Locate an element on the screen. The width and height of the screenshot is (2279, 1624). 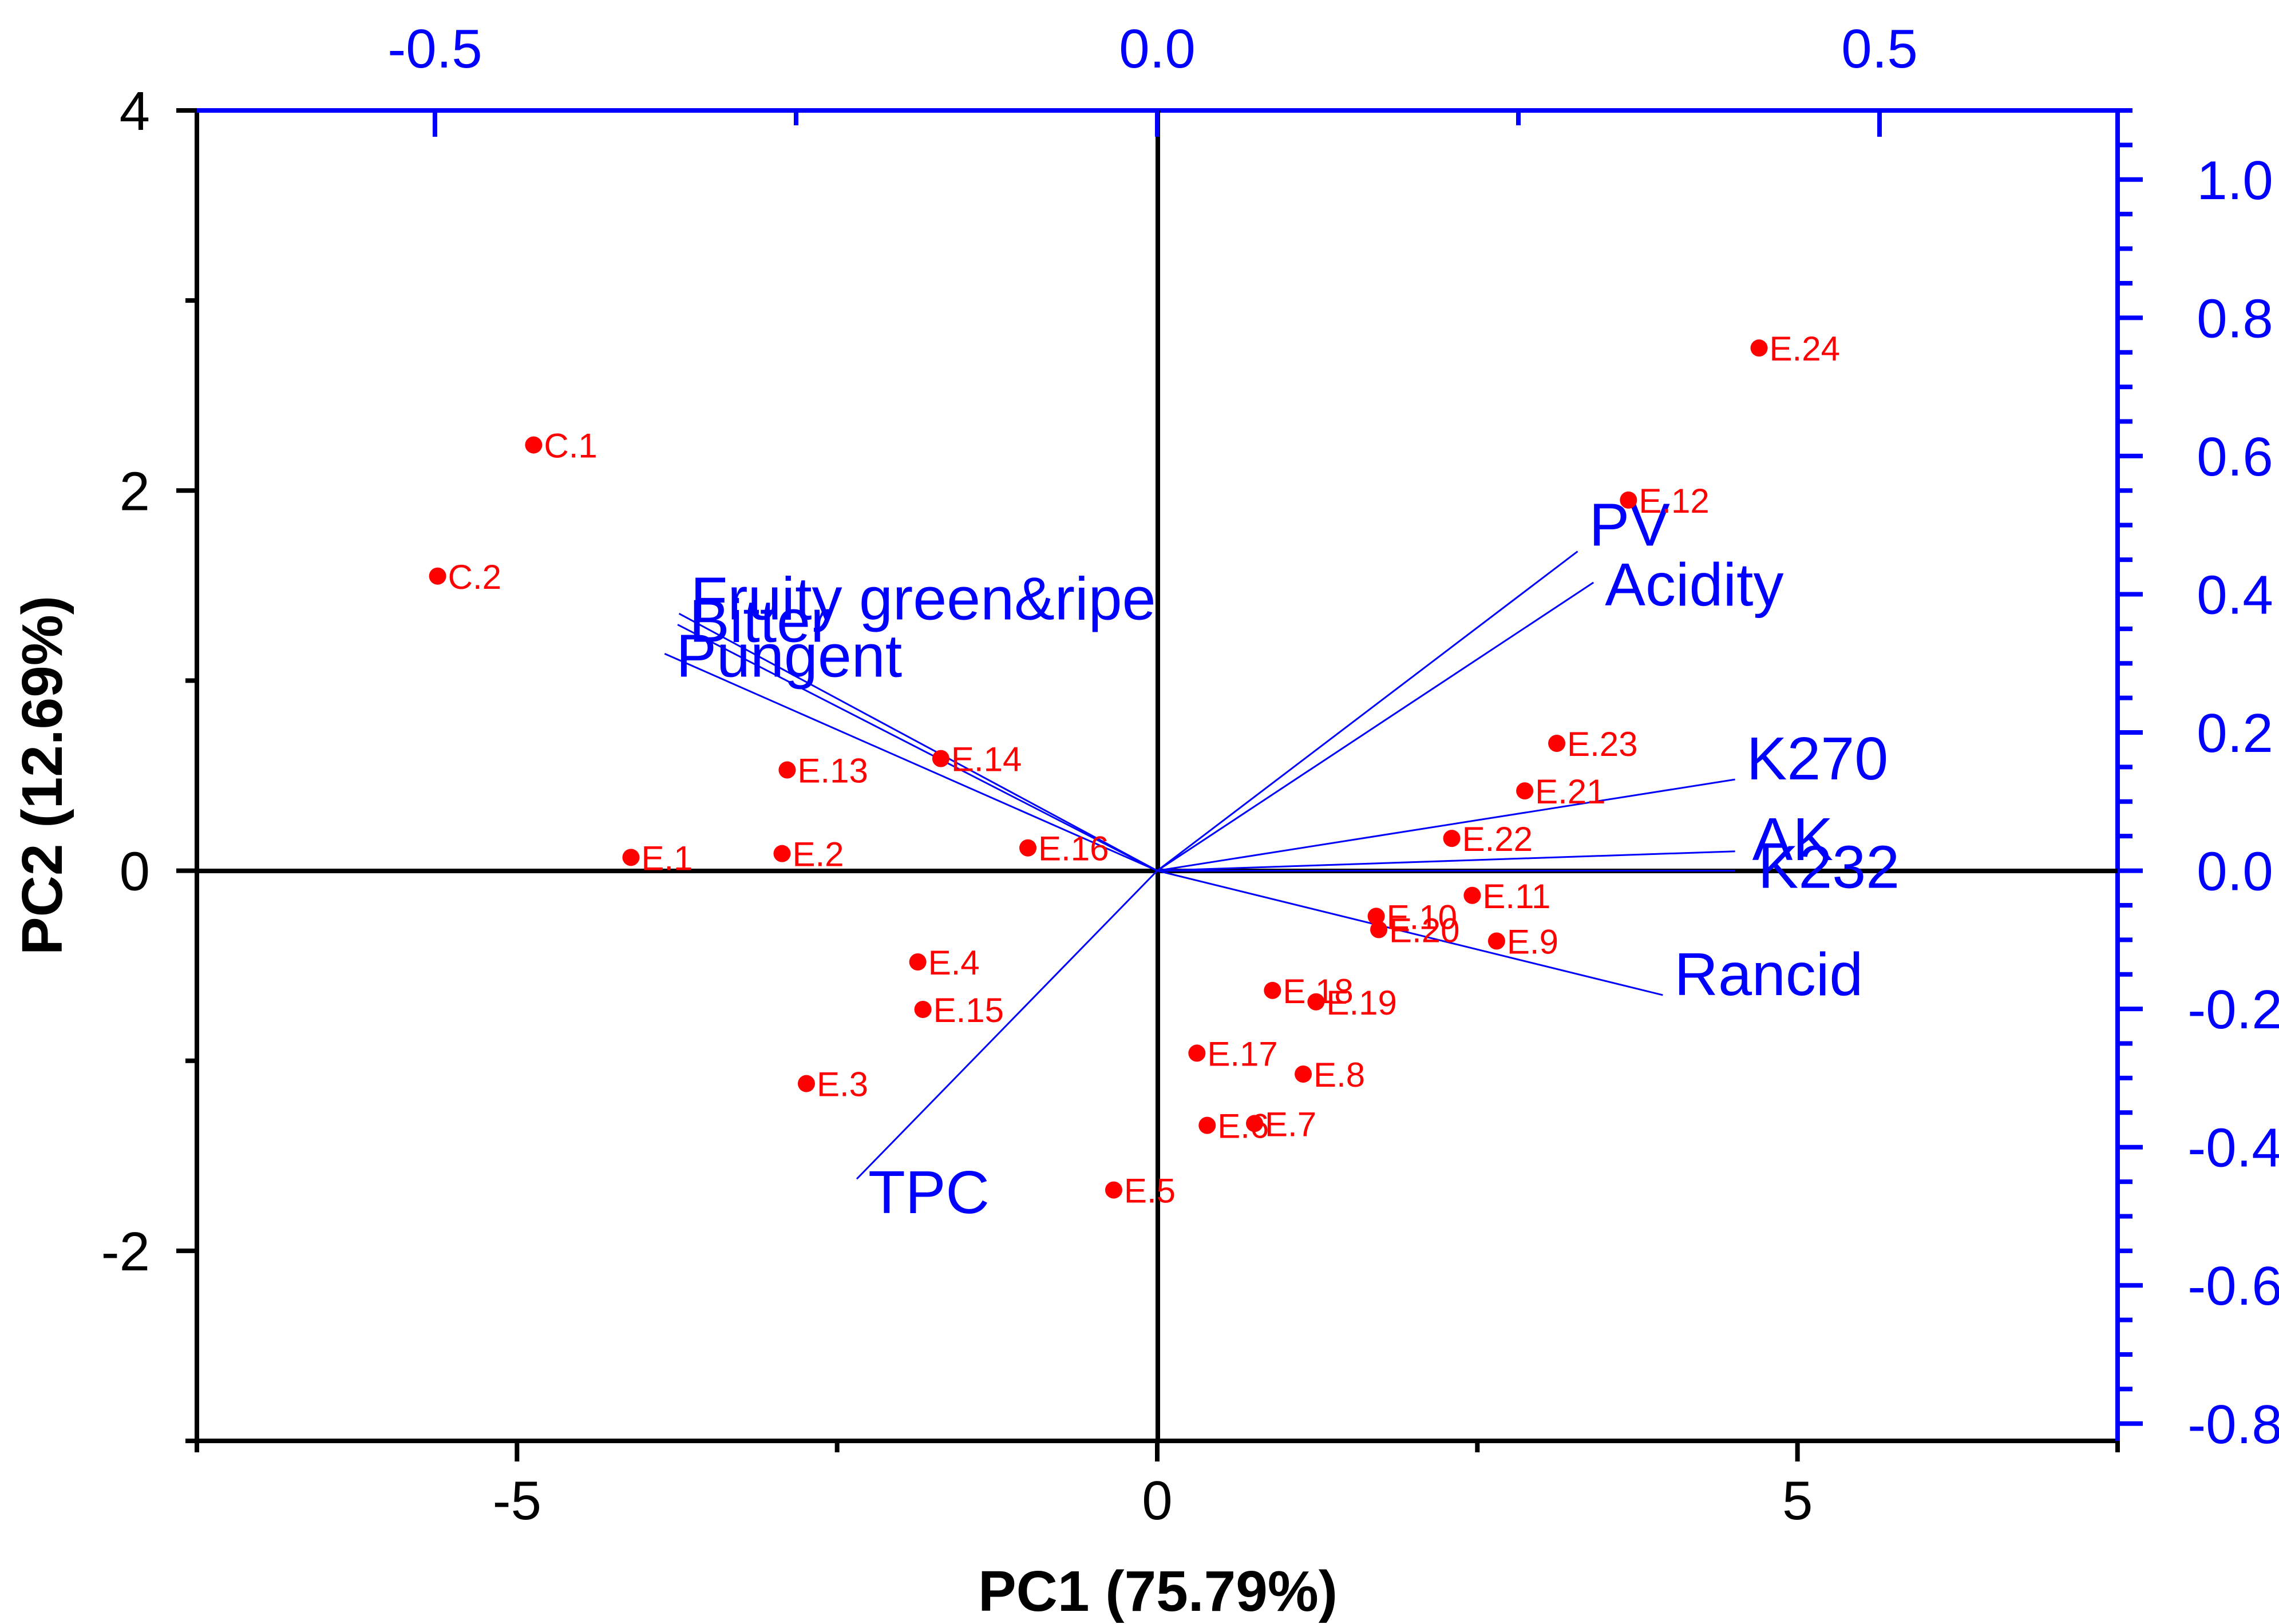
point-label: E.5 is located at coordinates (1150, 1191).